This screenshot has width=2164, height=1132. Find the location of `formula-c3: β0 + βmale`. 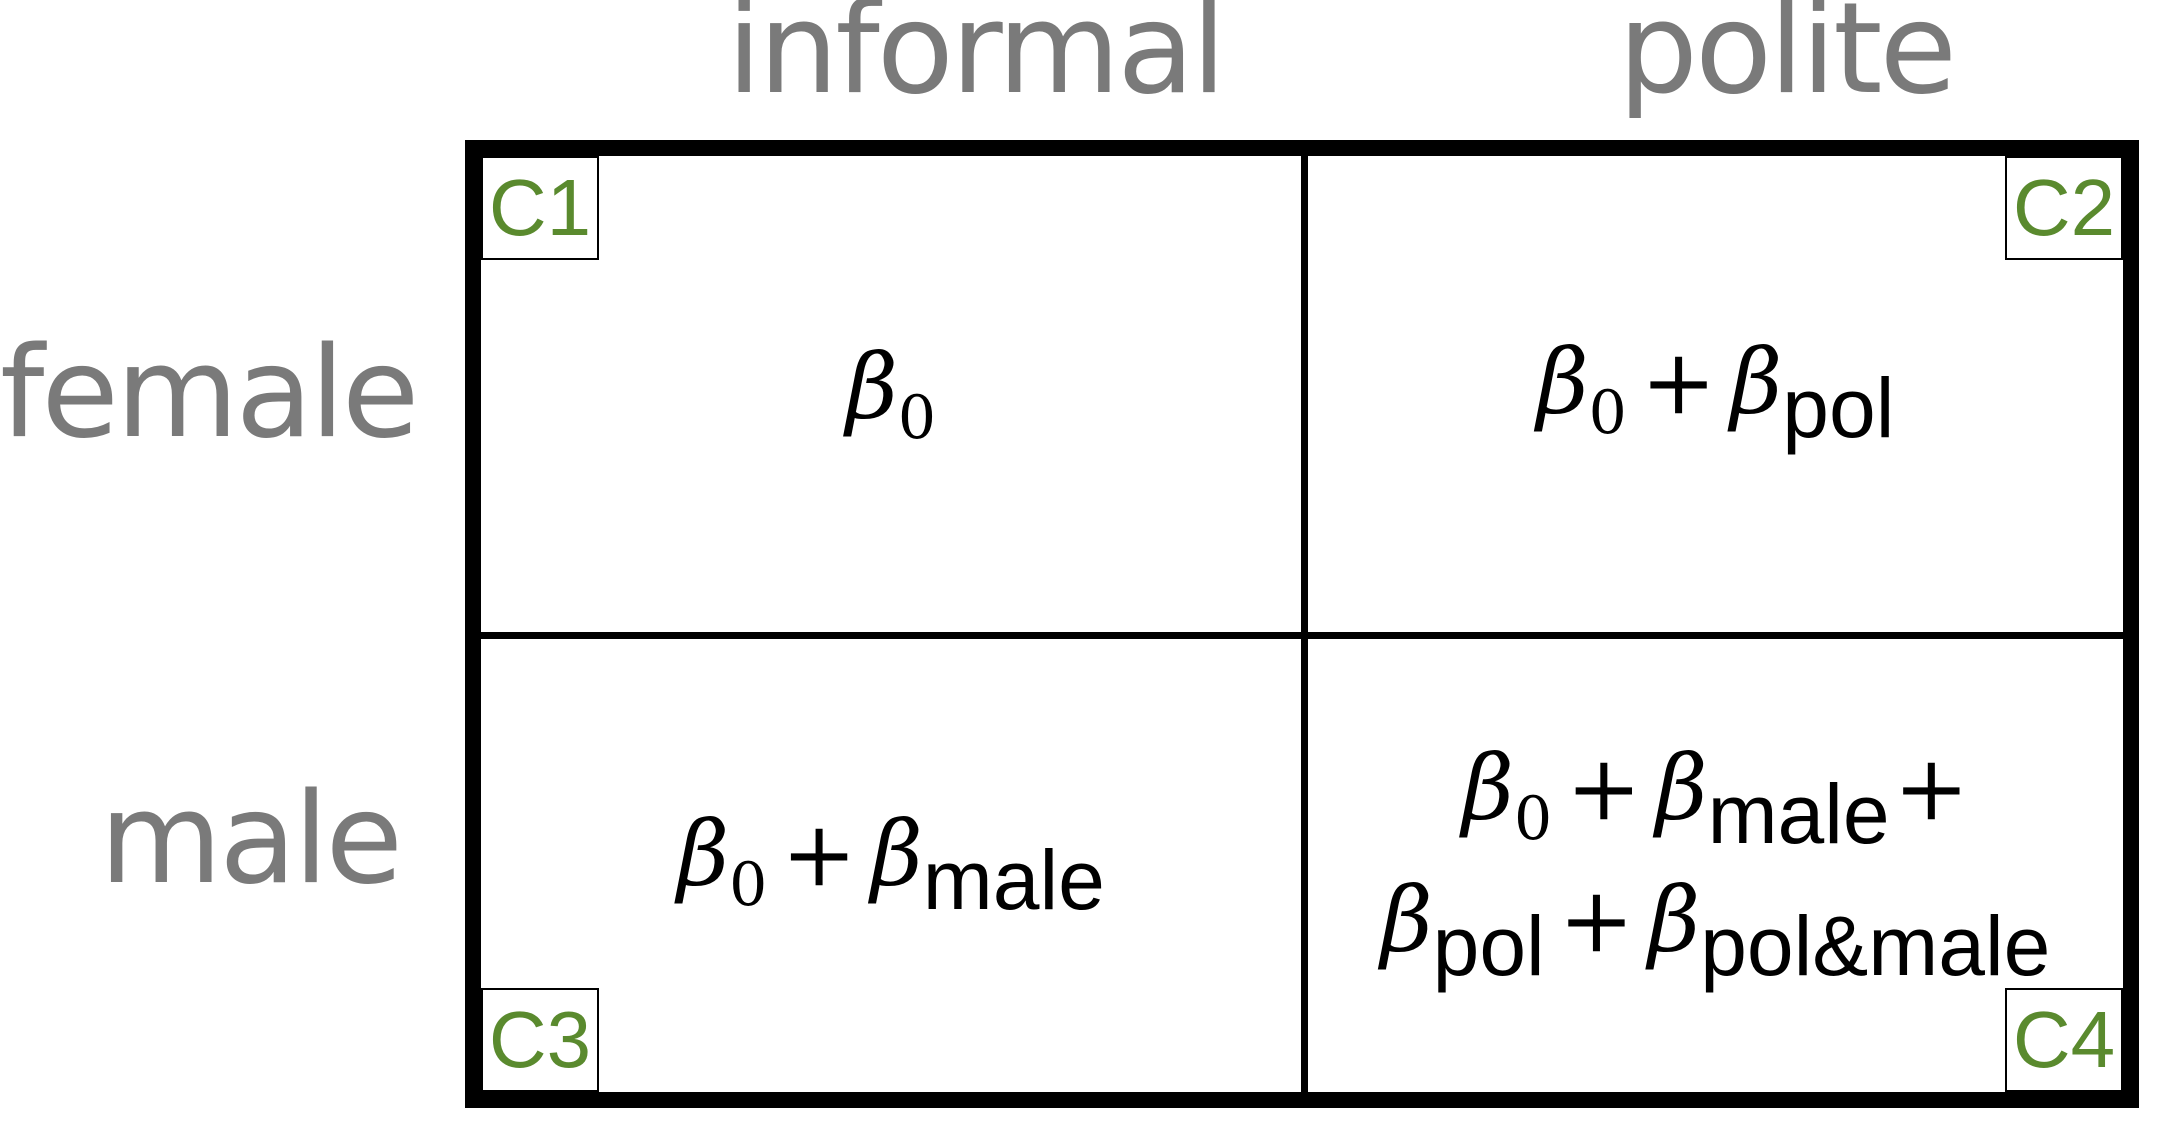

formula-c3: β0 + βmale is located at coordinates (891, 865).